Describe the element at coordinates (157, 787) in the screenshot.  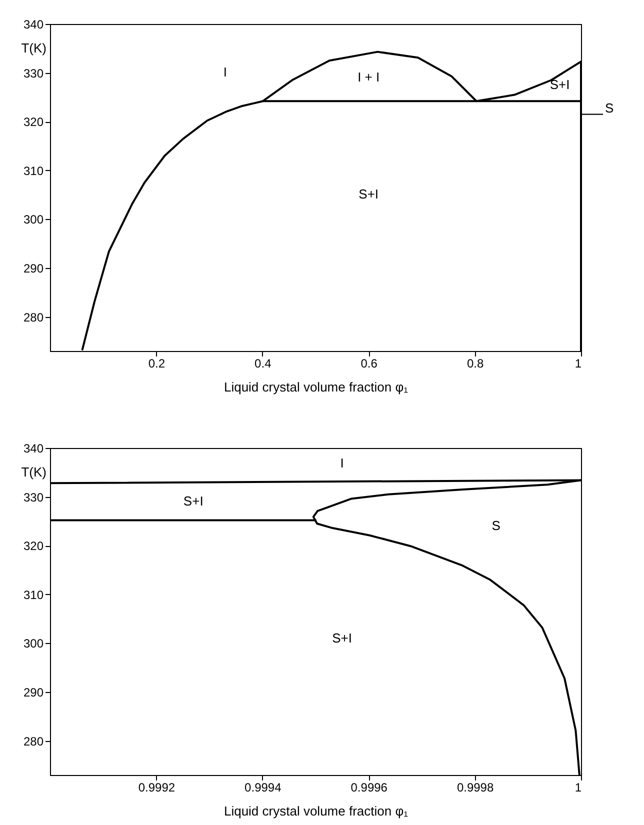
I see `x-tick-label: 0.9992` at that location.